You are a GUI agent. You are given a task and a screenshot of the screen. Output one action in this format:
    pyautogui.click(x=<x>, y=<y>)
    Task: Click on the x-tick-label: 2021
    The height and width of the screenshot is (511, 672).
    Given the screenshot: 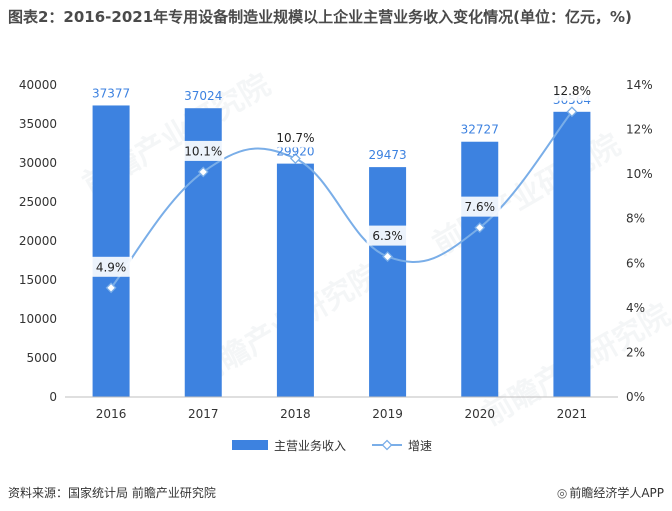 What is the action you would take?
    pyautogui.click(x=572, y=414)
    